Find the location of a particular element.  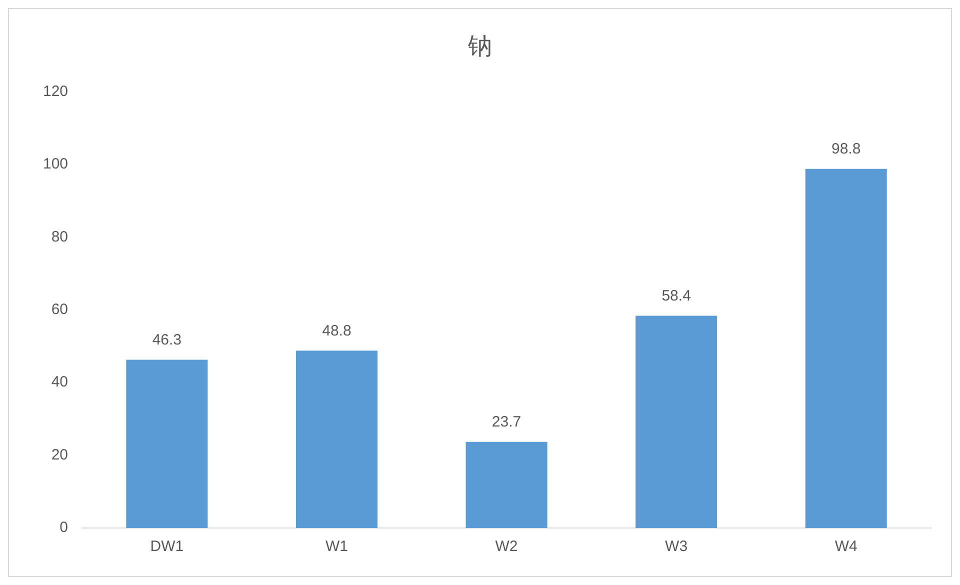

y-tick-label: 20 is located at coordinates (59, 455).